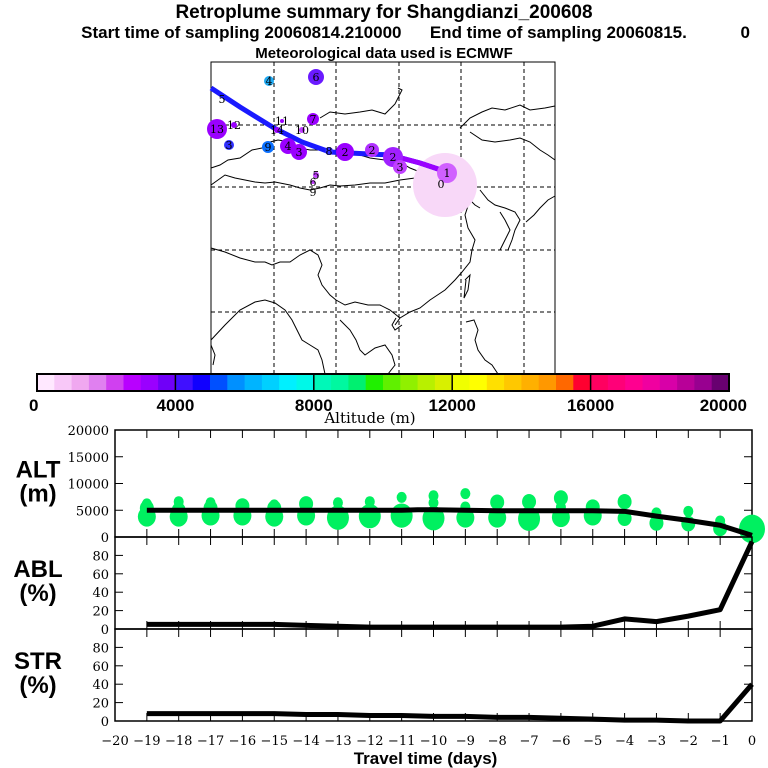 Image resolution: width=768 pixels, height=768 pixels. I want to click on cluster-label: 10, so click(302, 130).